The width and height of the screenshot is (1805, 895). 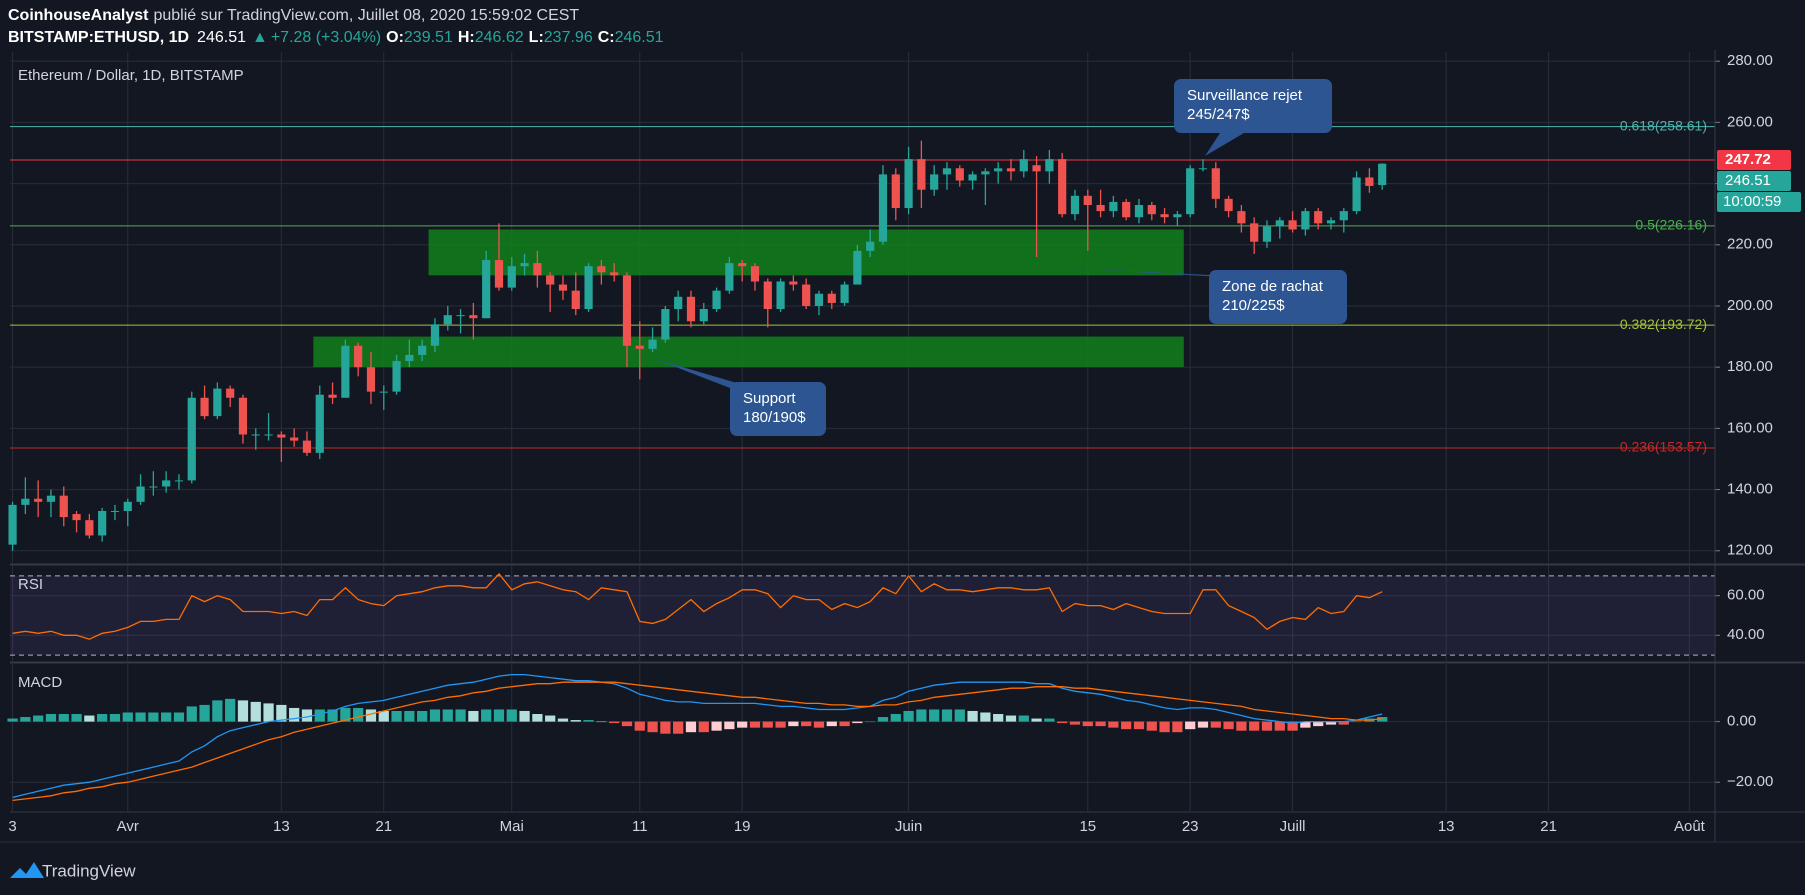 I want to click on x-tick-label: 3, so click(x=12, y=826).